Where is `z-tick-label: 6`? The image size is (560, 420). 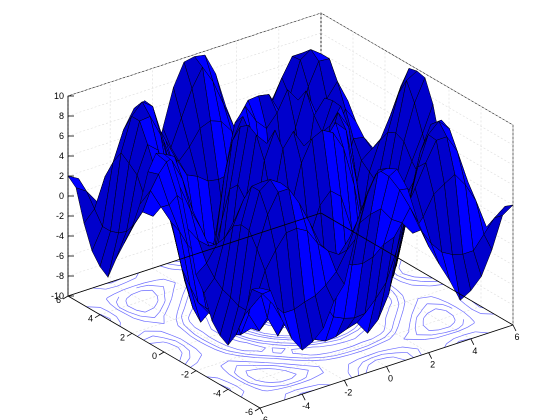
z-tick-label: 6 is located at coordinates (61, 136).